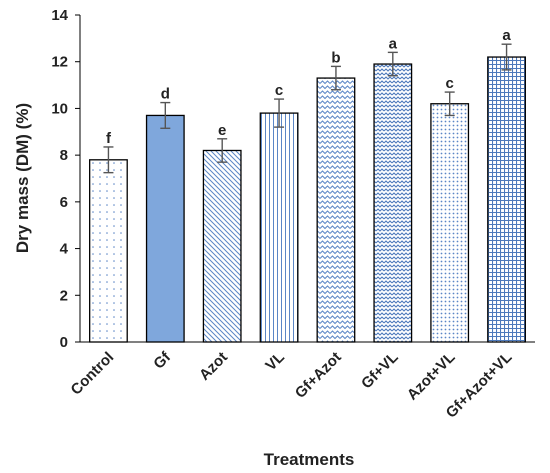  Describe the element at coordinates (66, 179) in the screenshot. I see `y-axis: 0 2 4 6 8 10 12 14` at that location.